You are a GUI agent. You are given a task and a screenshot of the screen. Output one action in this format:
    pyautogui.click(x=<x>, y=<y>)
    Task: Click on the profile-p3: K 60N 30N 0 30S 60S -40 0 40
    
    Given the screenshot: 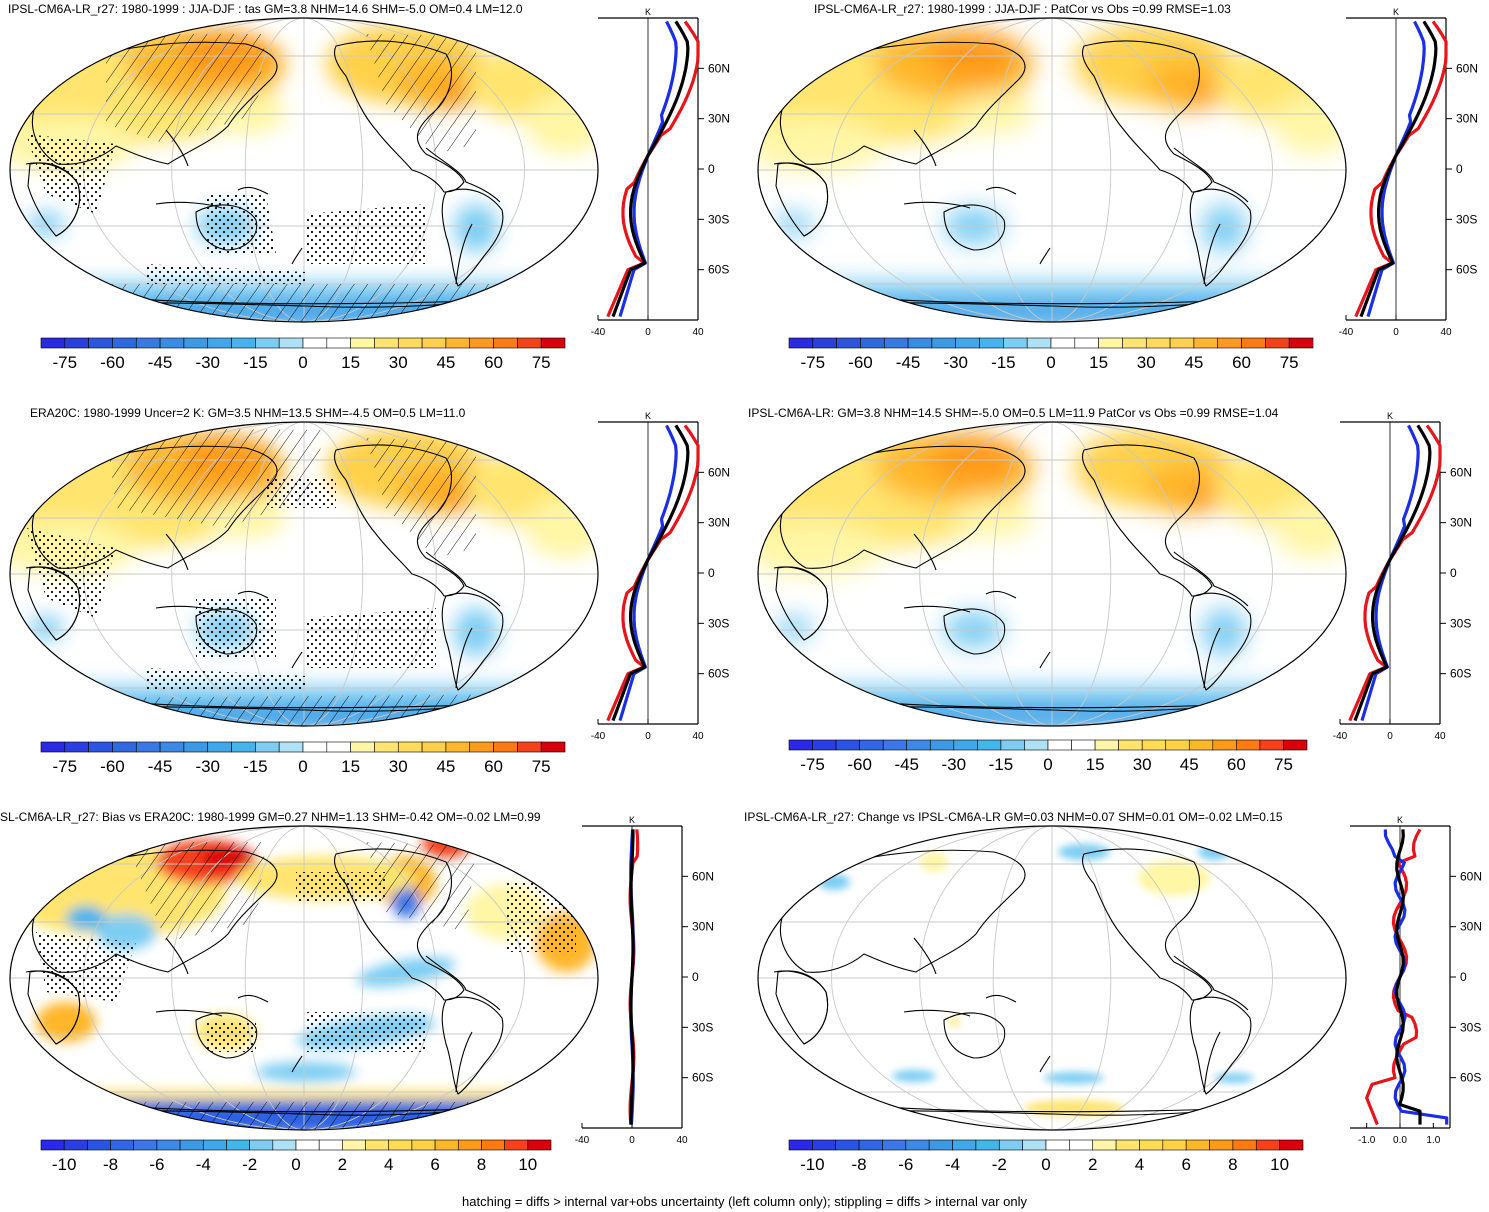 What is the action you would take?
    pyautogui.click(x=660, y=576)
    